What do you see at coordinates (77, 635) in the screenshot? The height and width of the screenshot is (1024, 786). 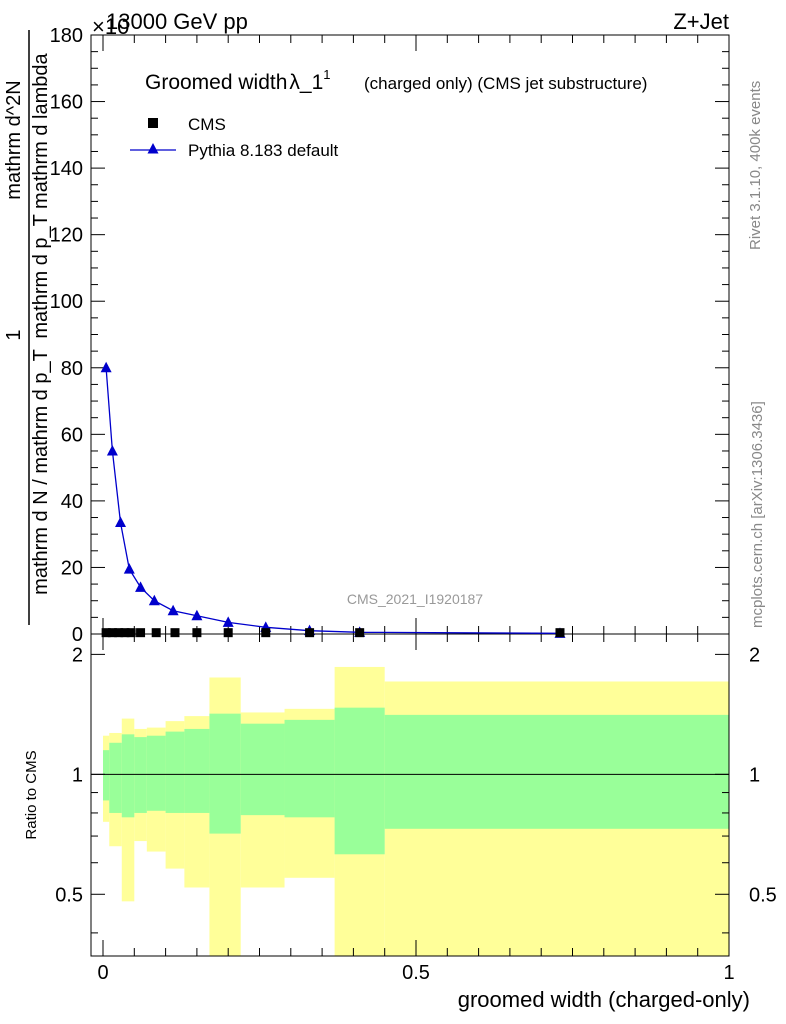 I see `ytick-label: 0` at bounding box center [77, 635].